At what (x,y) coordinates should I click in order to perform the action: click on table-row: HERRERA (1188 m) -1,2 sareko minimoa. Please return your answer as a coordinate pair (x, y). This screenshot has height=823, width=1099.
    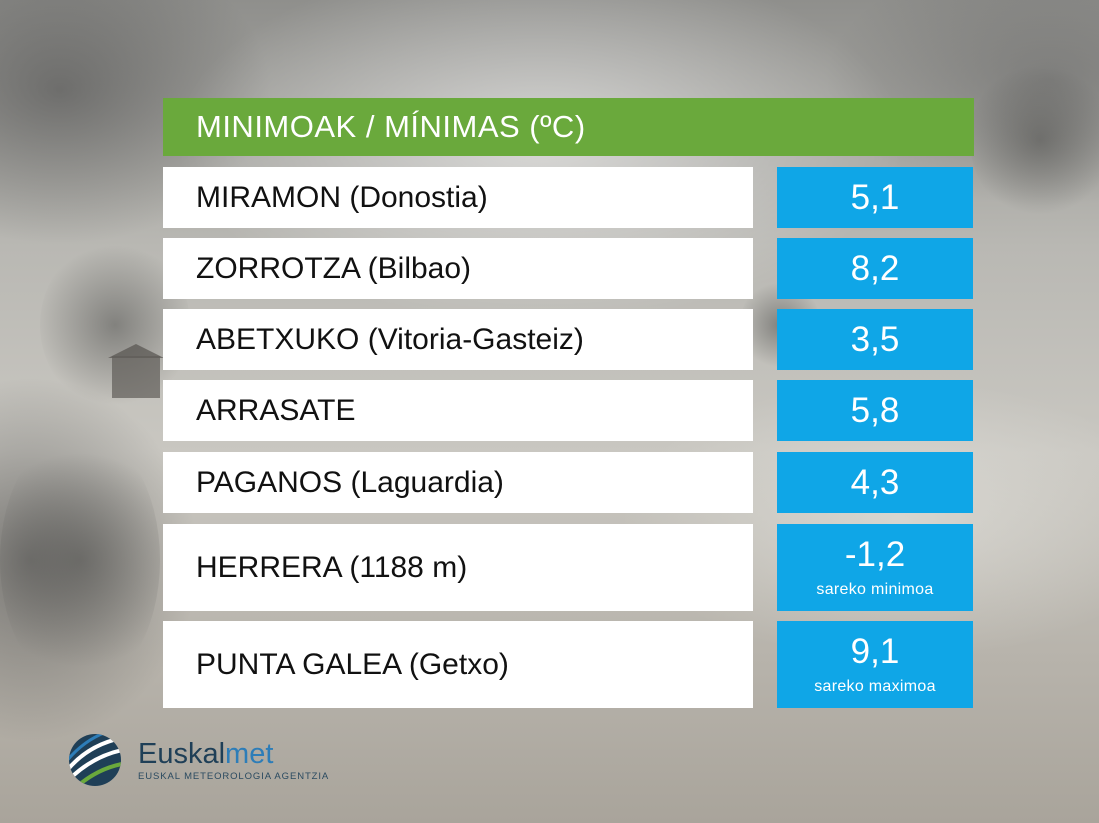
    Looking at the image, I should click on (568, 567).